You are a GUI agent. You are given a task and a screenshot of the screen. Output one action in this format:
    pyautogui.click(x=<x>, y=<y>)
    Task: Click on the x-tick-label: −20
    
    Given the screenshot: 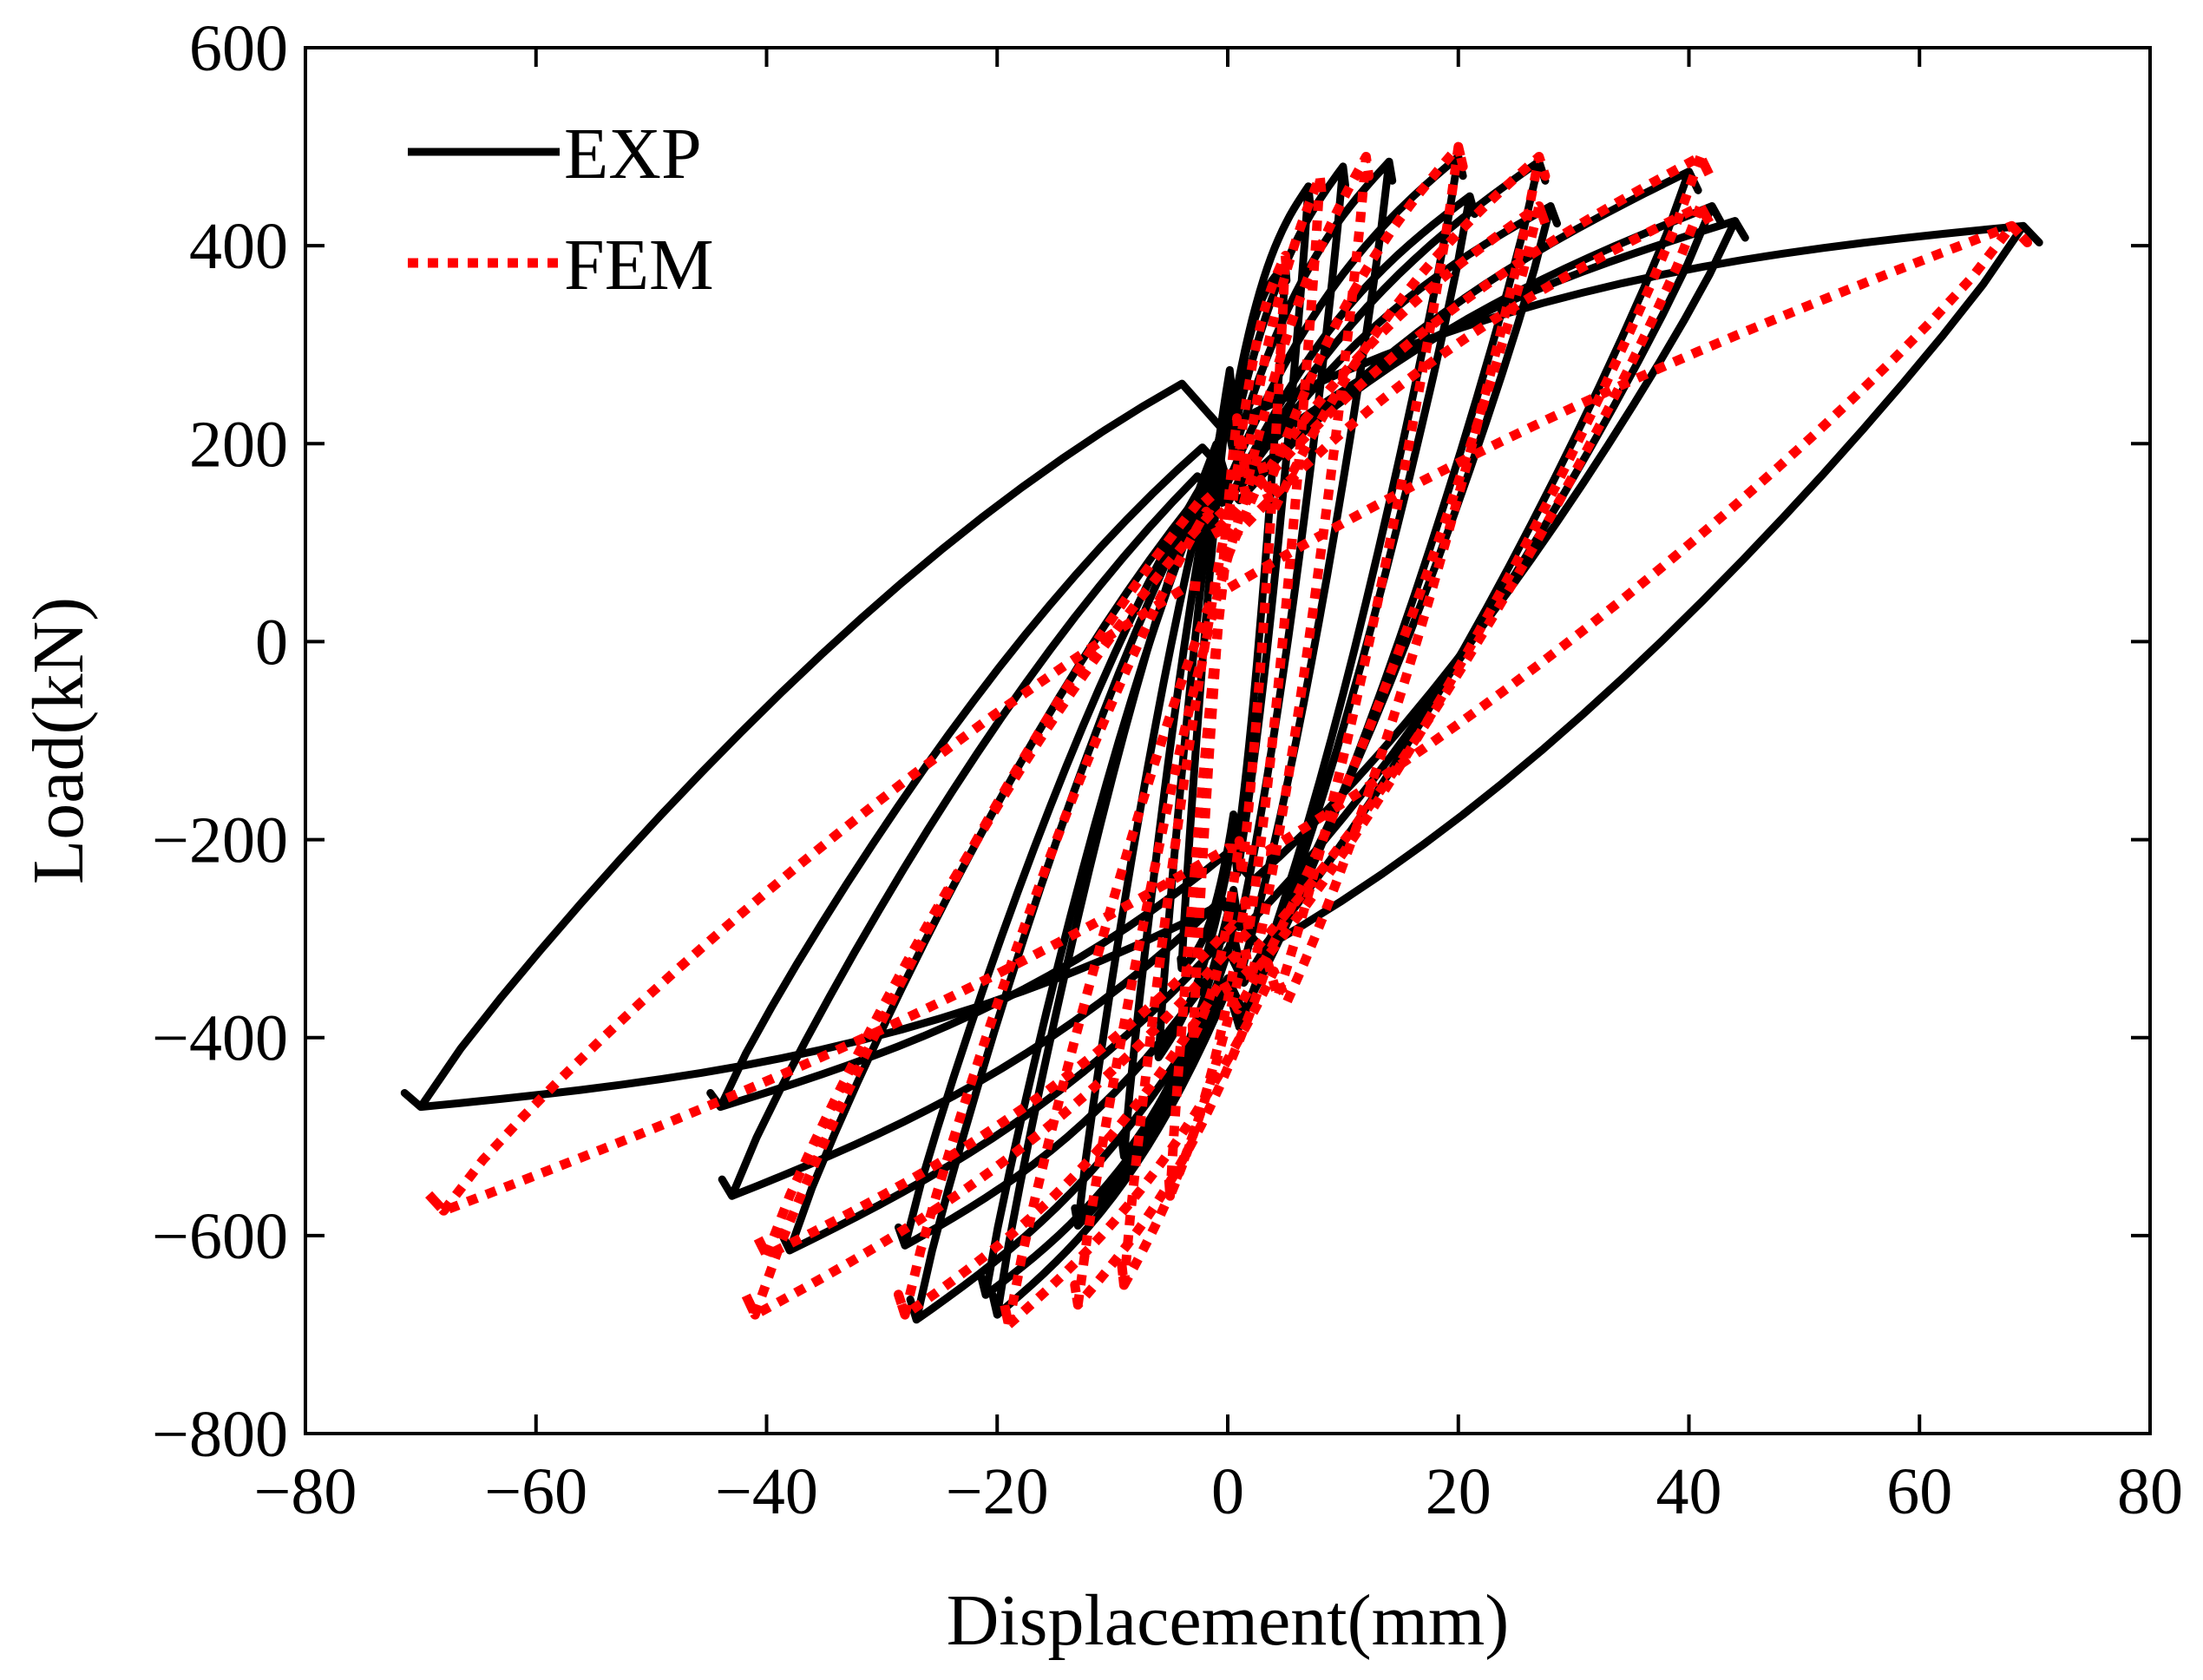 What is the action you would take?
    pyautogui.click(x=997, y=1491)
    